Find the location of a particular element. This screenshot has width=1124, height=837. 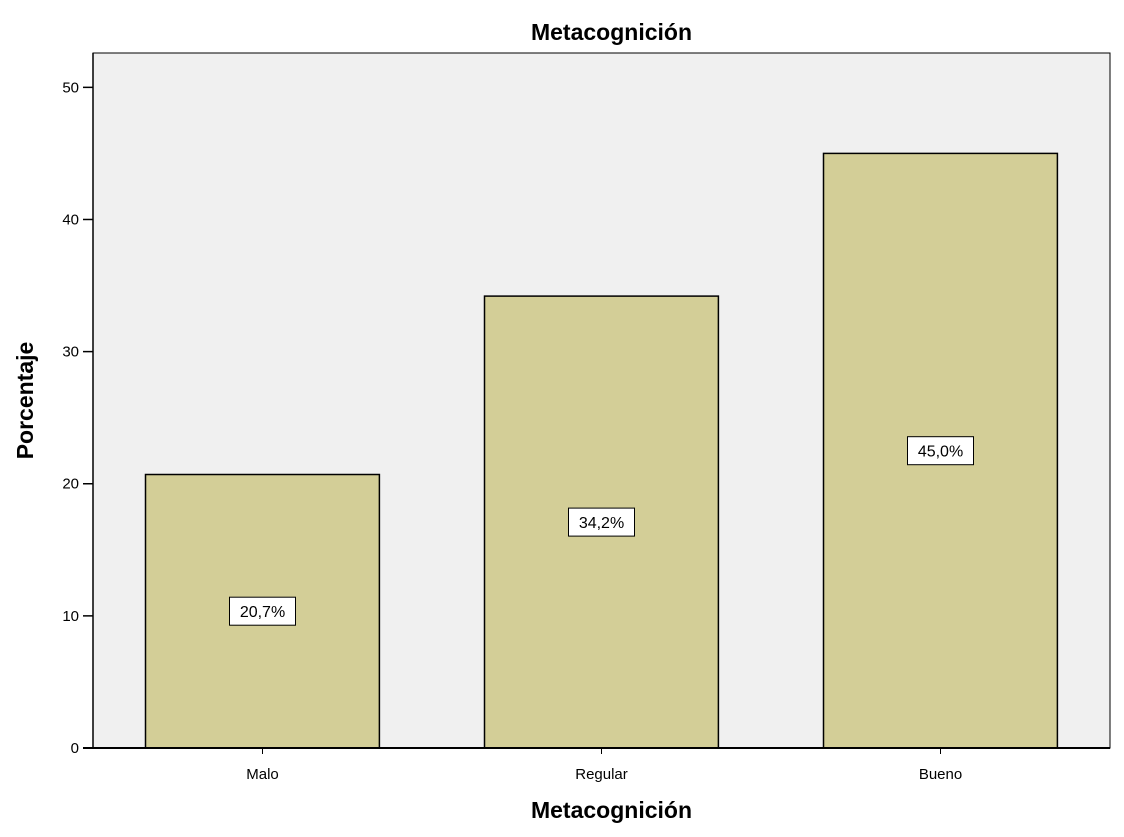

y-tick-label: 30 is located at coordinates (70, 352).